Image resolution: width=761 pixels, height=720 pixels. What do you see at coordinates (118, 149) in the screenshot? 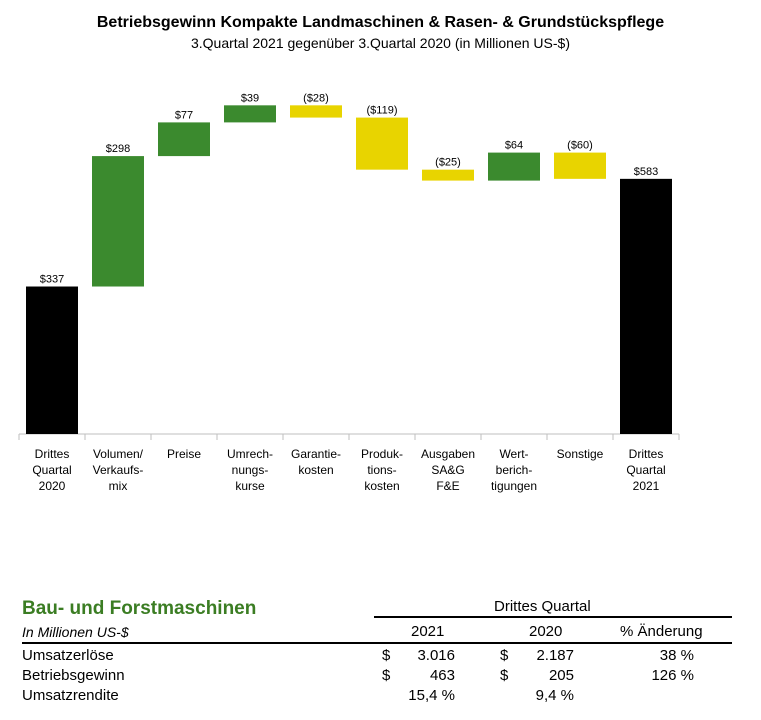
I see `data-label-1: $298` at bounding box center [118, 149].